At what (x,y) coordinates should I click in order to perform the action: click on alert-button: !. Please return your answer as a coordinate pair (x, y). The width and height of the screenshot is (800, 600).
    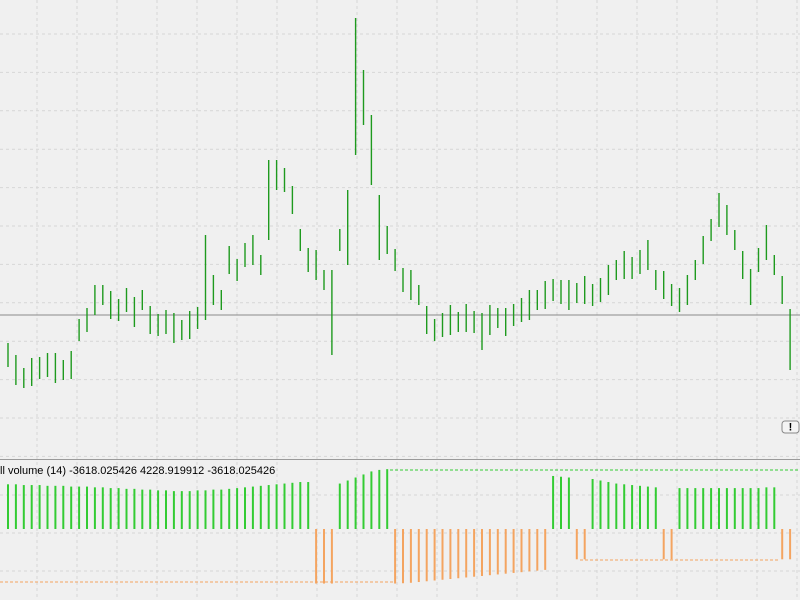
    Looking at the image, I should click on (790, 427).